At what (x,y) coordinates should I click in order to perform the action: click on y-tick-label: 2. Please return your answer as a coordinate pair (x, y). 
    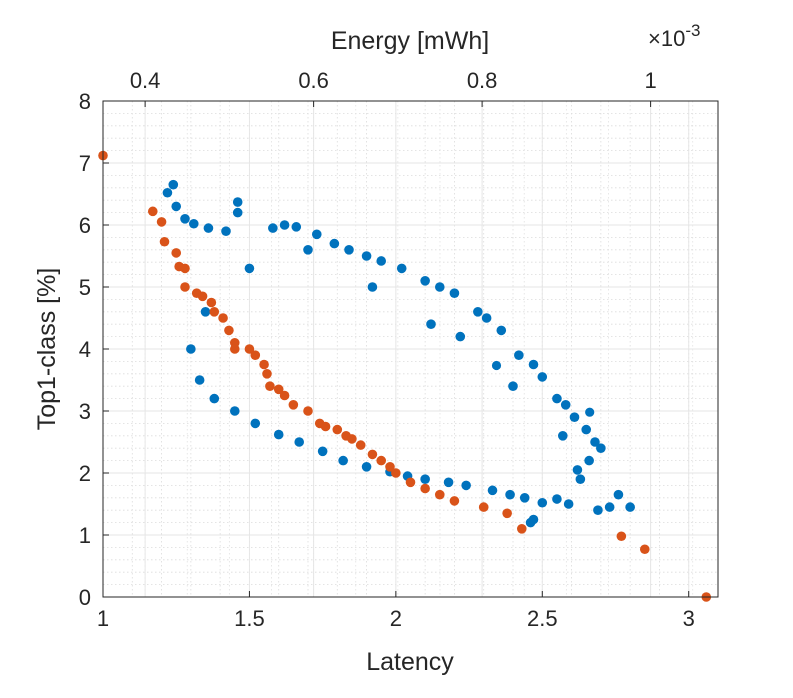
    Looking at the image, I should click on (85, 473).